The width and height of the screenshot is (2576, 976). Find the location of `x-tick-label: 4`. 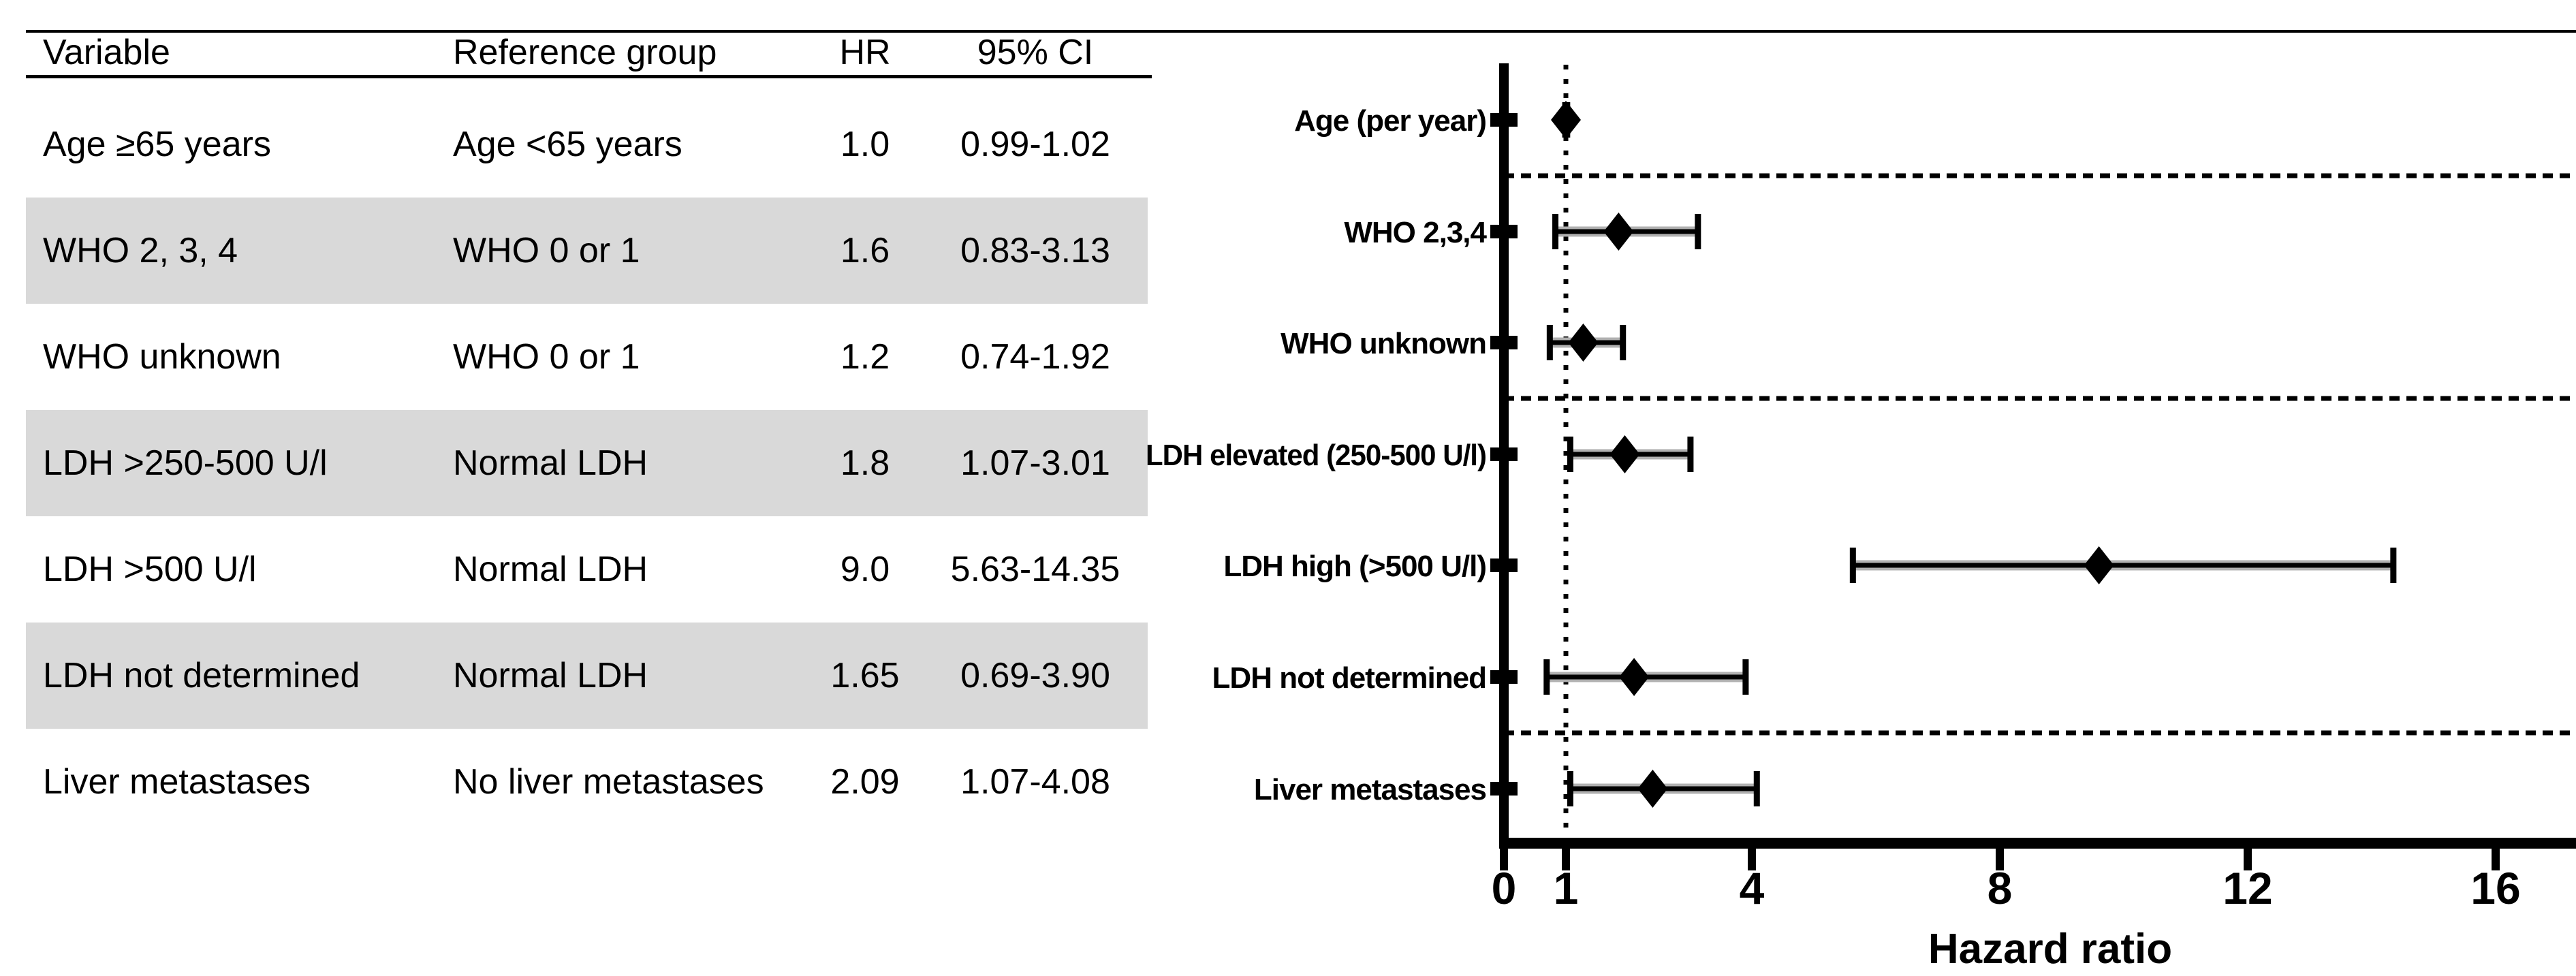

x-tick-label: 4 is located at coordinates (1752, 888).